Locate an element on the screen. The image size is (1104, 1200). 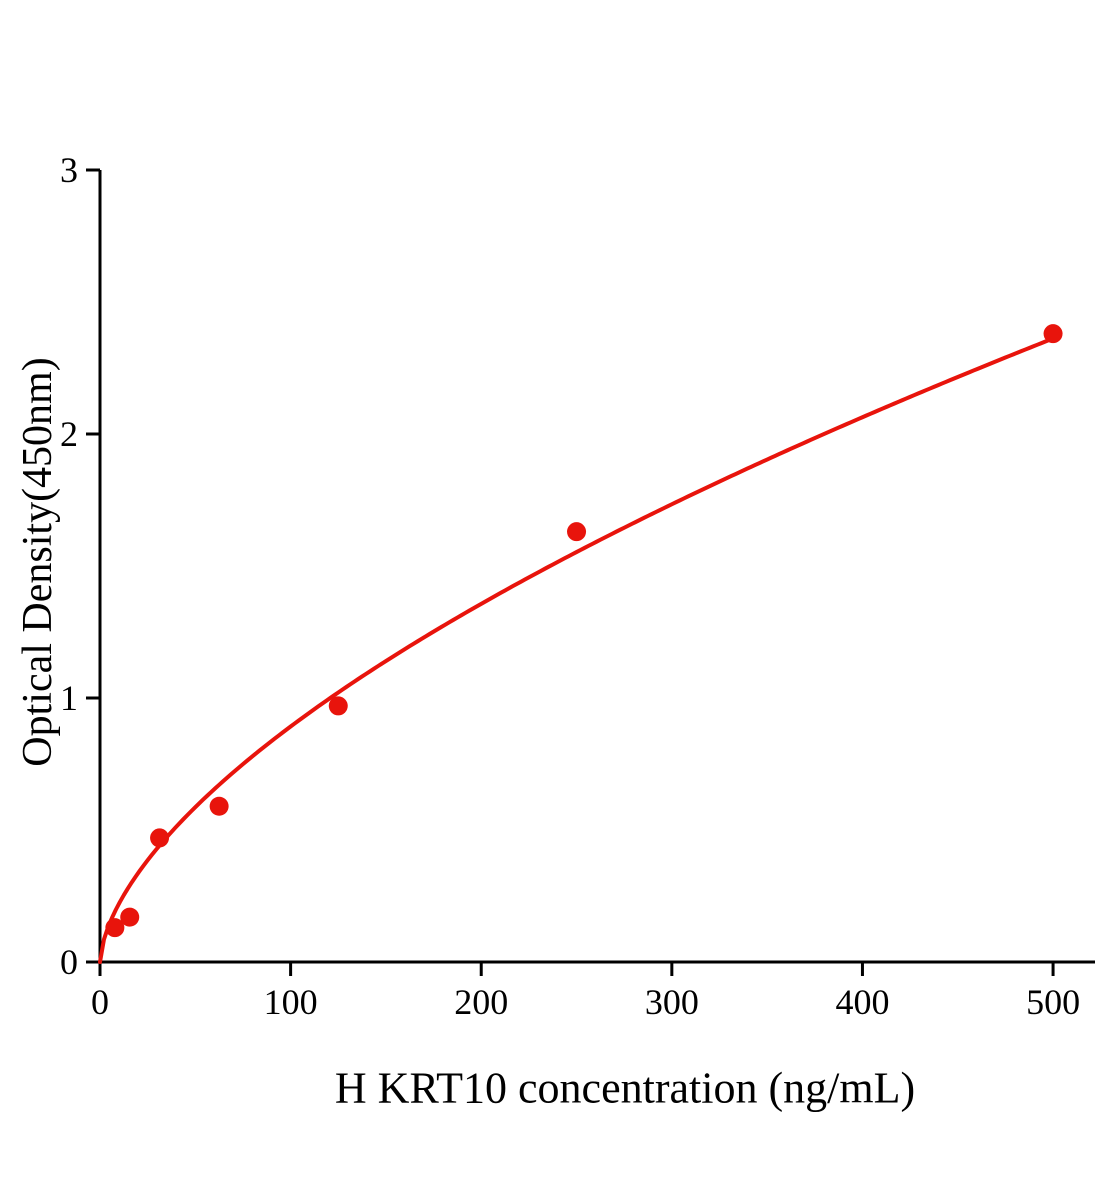
x-tick-label: 300 is located at coordinates (672, 1002).